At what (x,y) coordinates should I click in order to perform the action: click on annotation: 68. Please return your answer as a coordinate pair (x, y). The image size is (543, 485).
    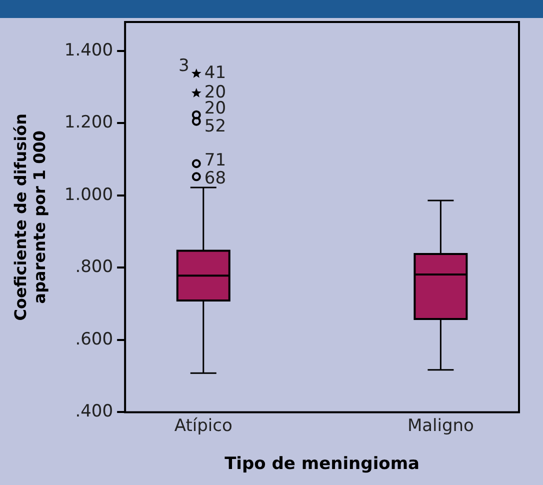
    Looking at the image, I should click on (215, 178).